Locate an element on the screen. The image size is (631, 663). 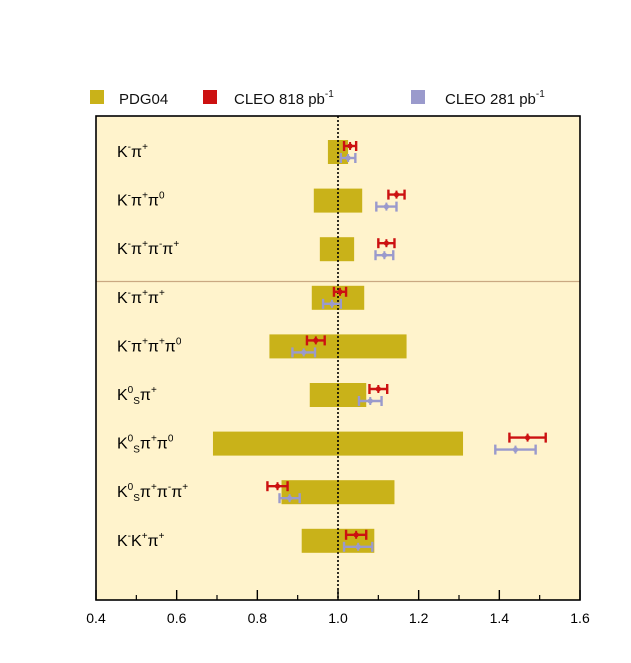
legend-swatch-cleo818 is located at coordinates (210, 97).